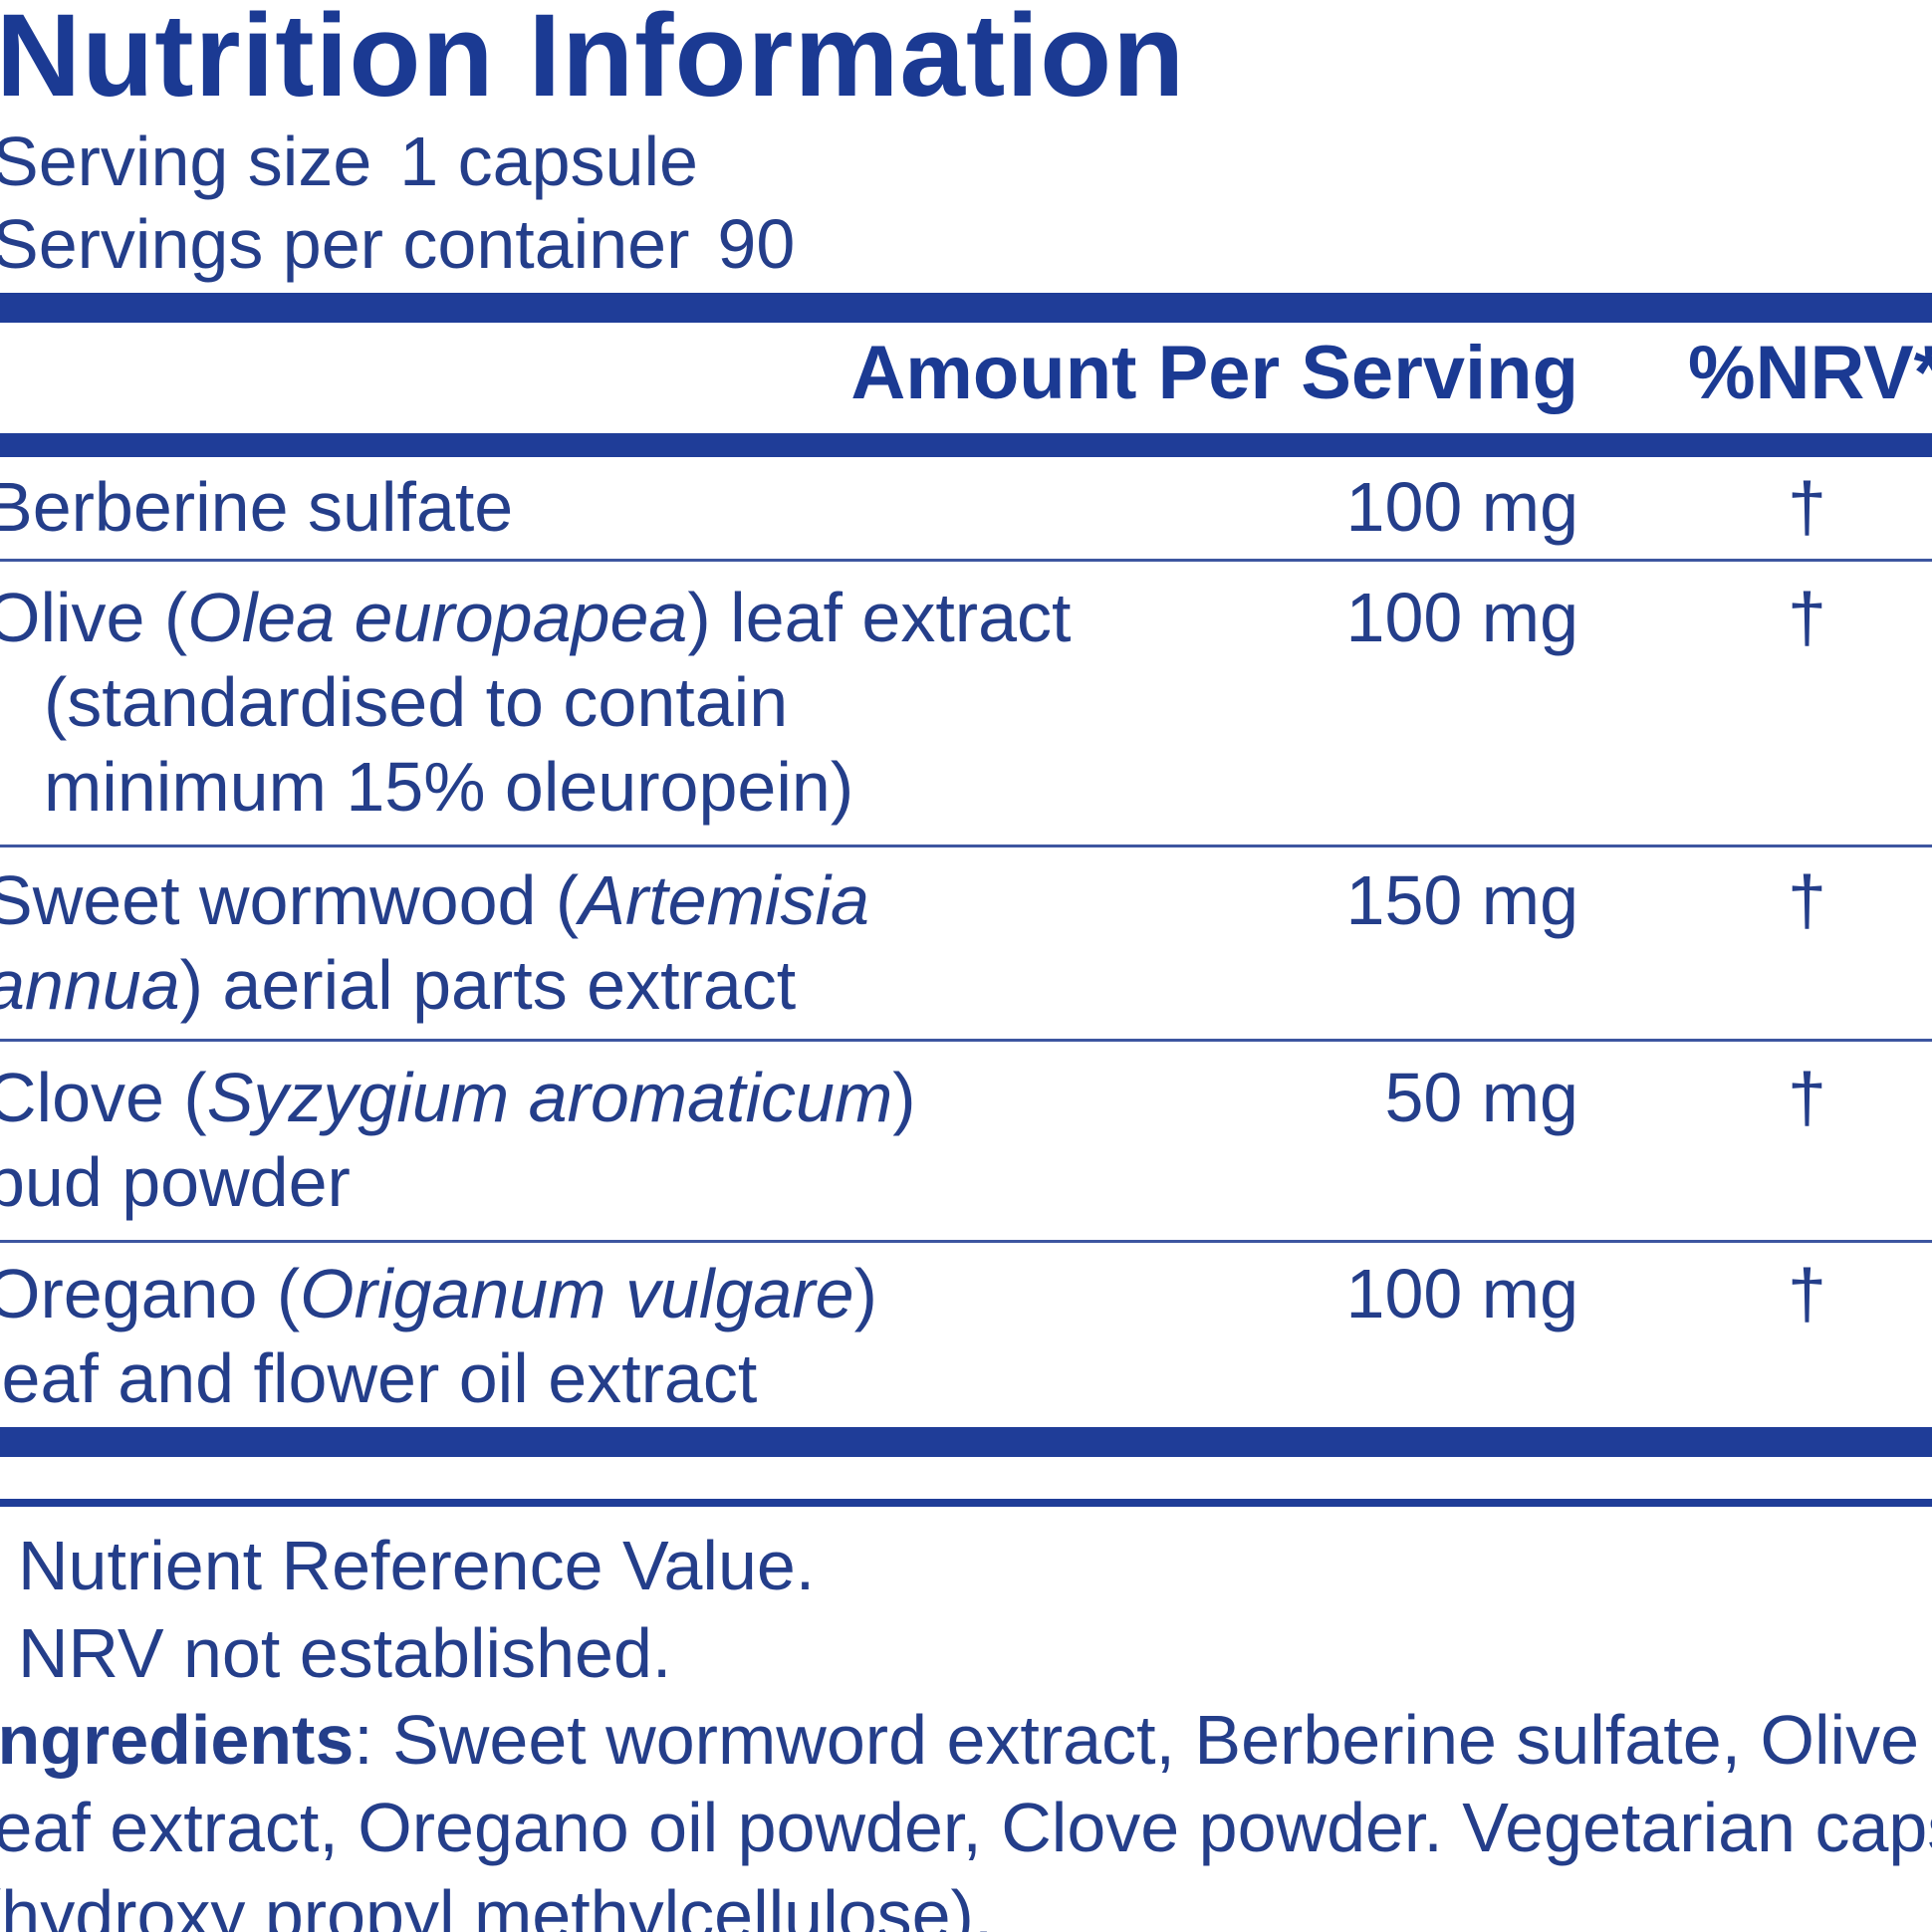  I want to click on servings-per-container-label: Servings per container, so click(345, 244).